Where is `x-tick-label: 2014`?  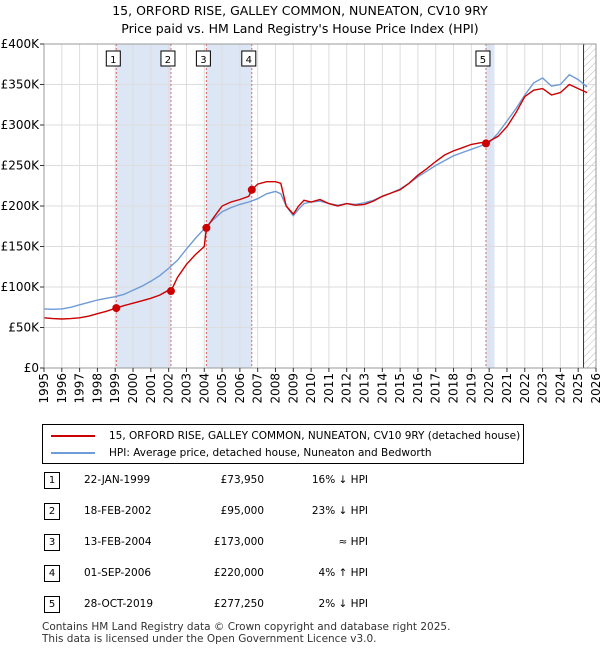 x-tick-label: 2014 is located at coordinates (382, 388).